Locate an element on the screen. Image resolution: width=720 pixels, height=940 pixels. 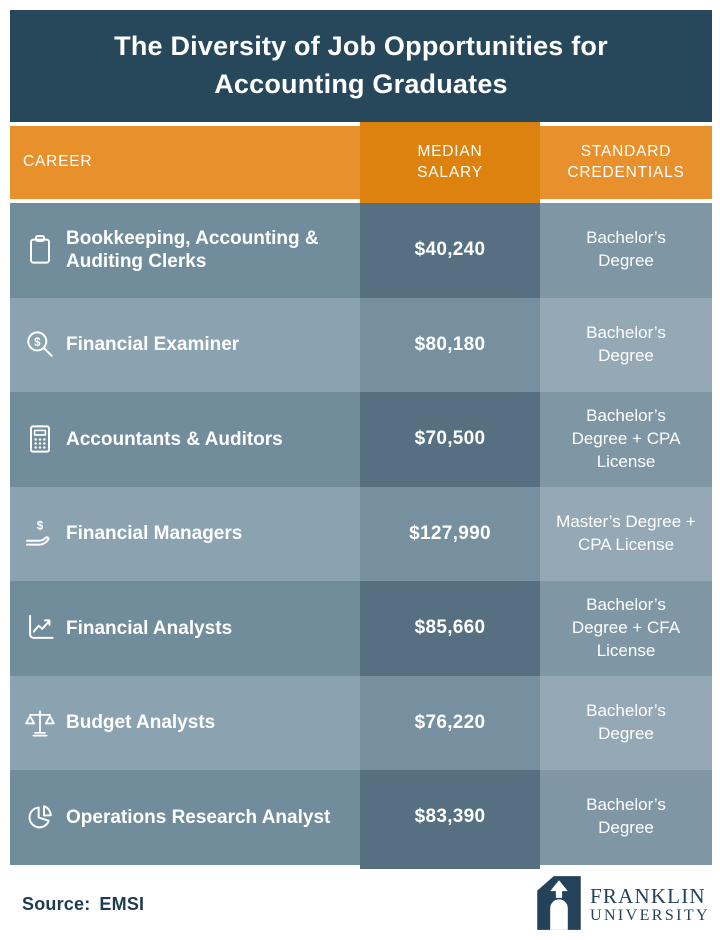
credentials-cell: Master’s Degree + CPA License is located at coordinates (626, 533).